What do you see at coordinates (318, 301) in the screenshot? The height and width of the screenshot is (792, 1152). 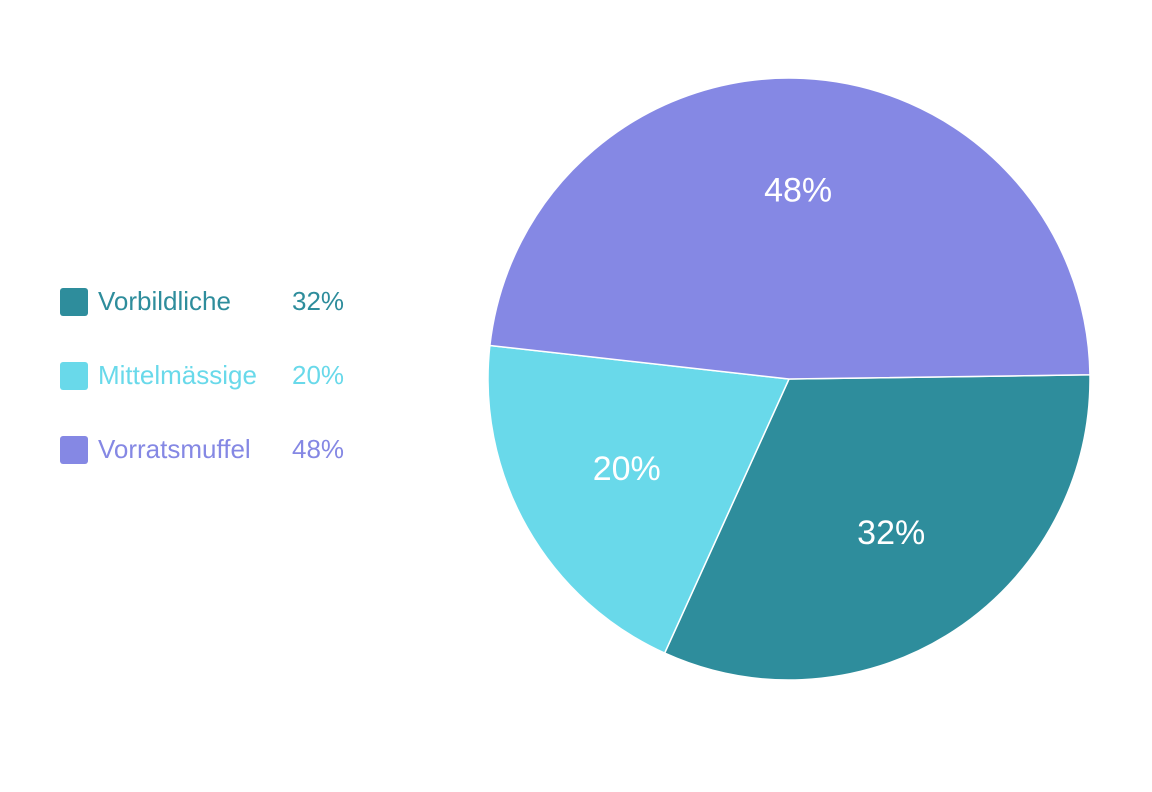 I see `legend-value-vorbildliche: 32%` at bounding box center [318, 301].